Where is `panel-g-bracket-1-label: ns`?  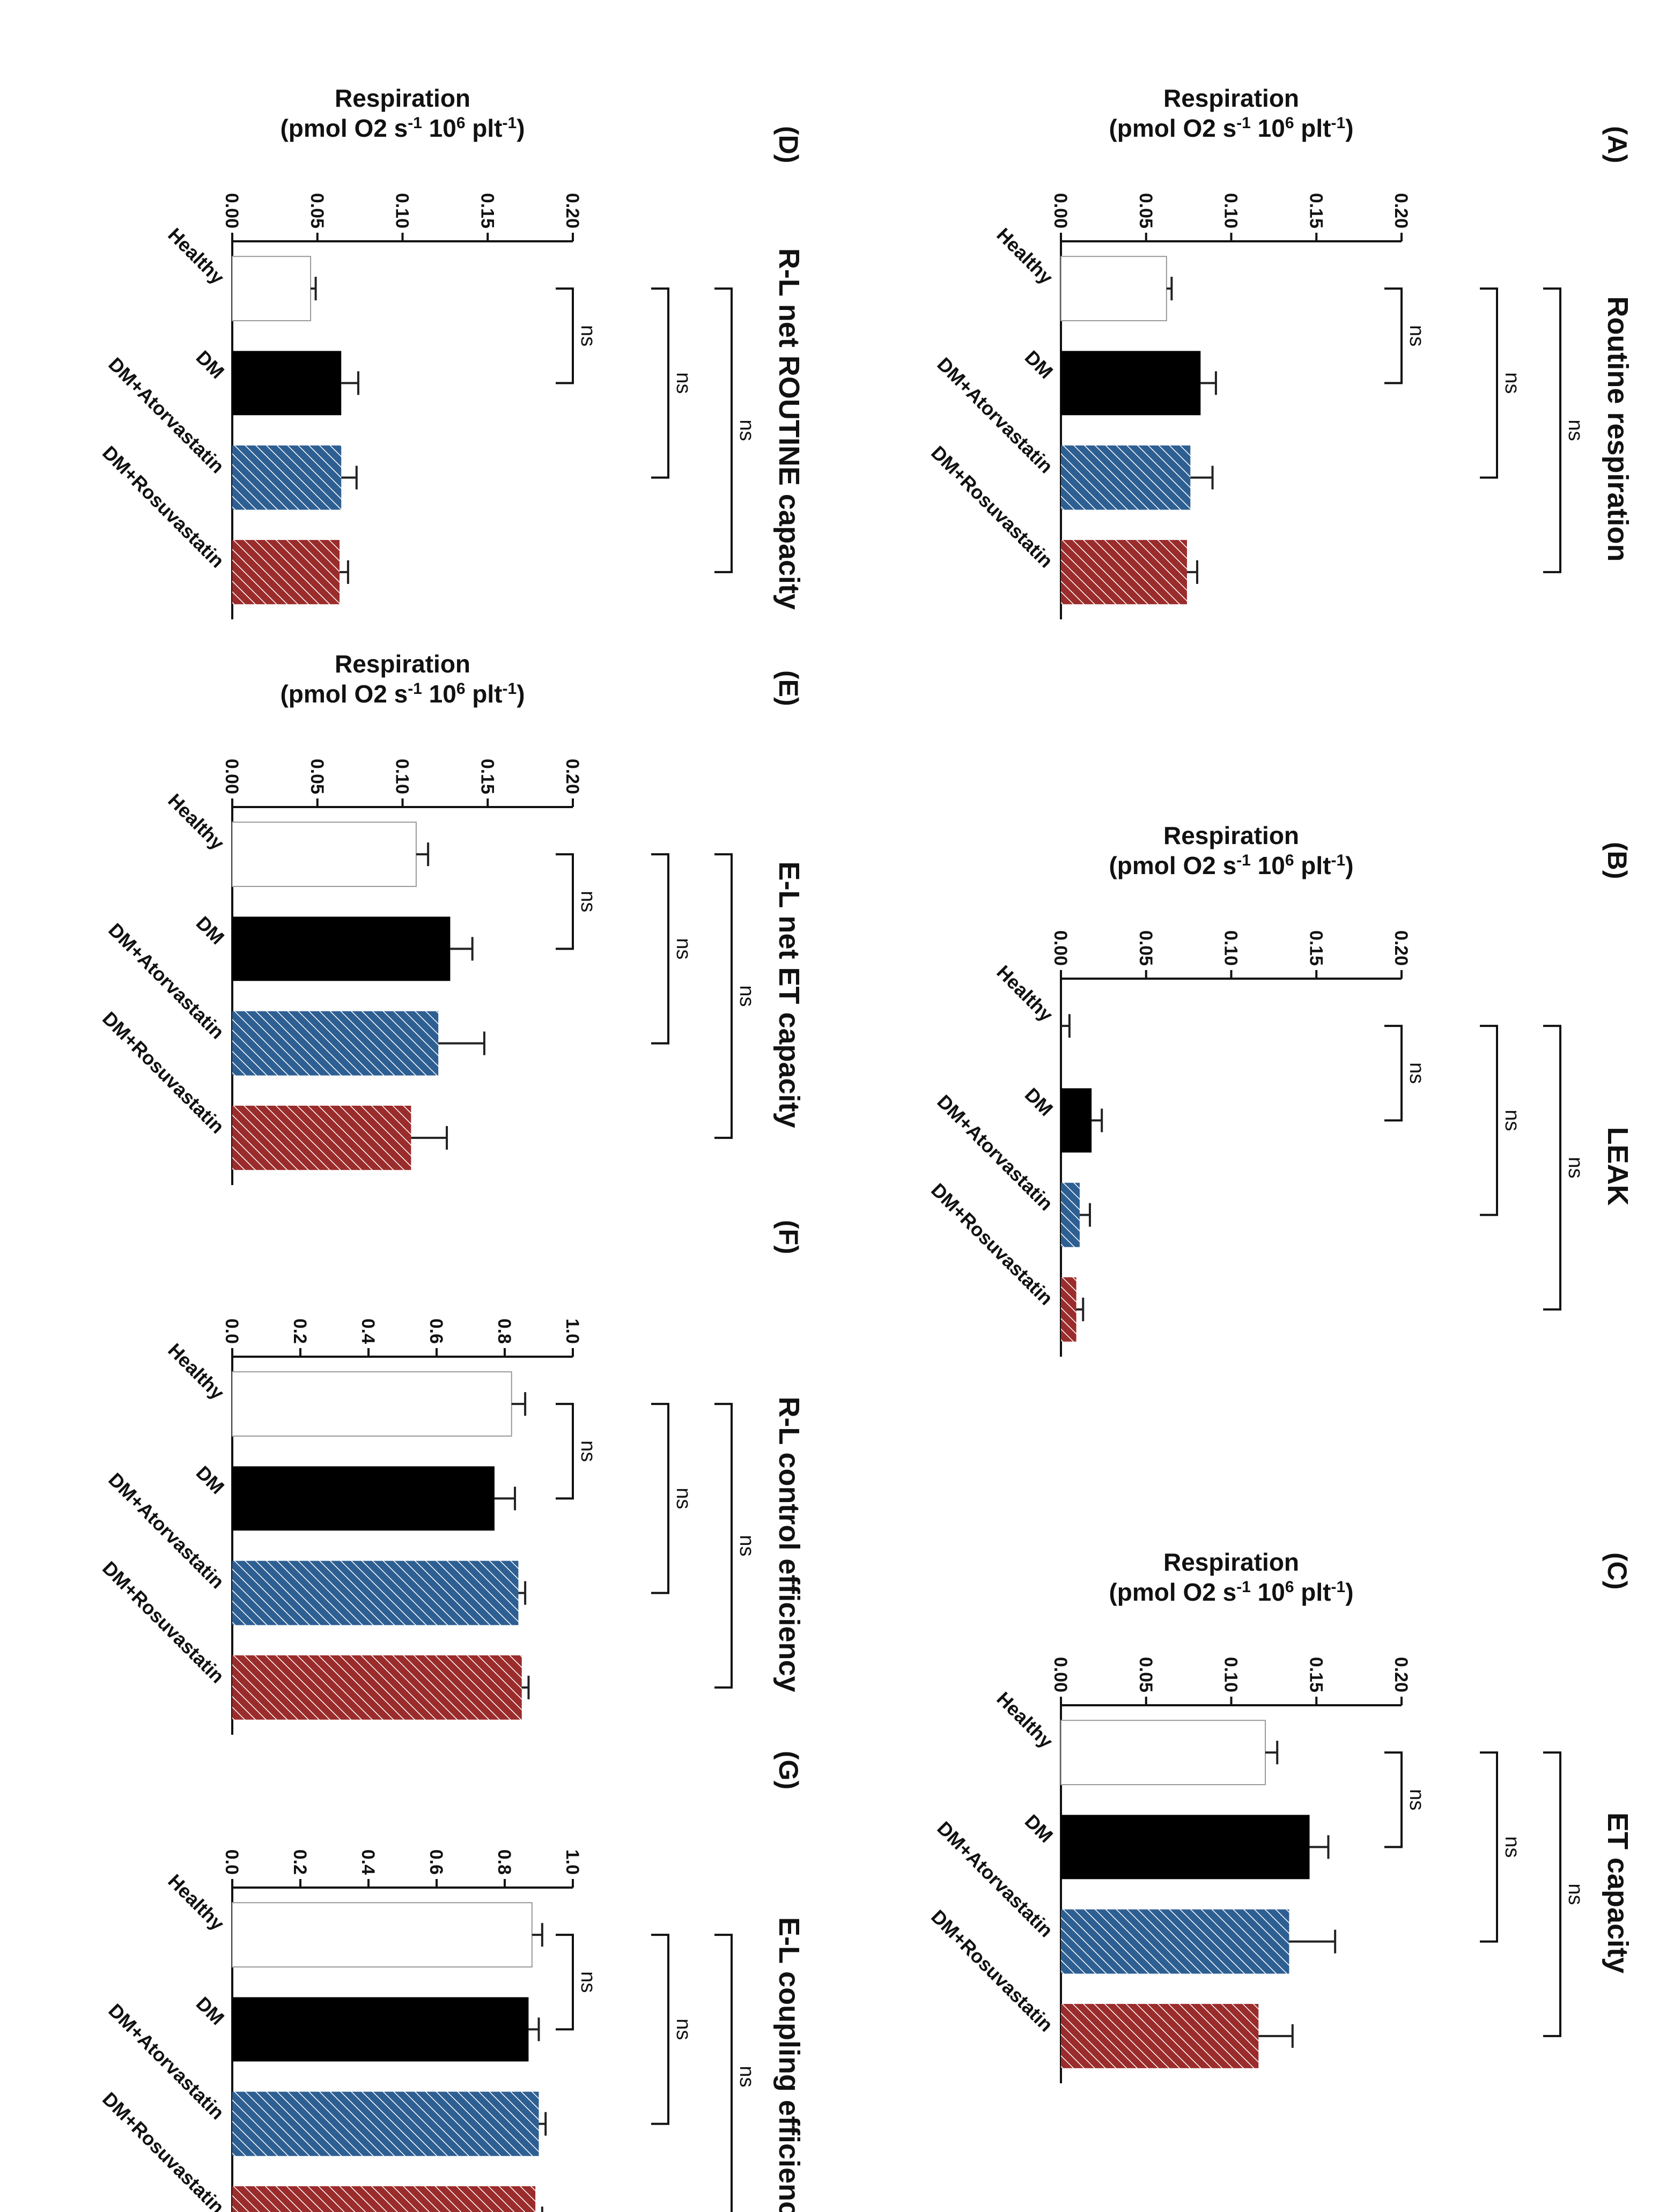
panel-g-bracket-1-label: ns is located at coordinates (588, 1982).